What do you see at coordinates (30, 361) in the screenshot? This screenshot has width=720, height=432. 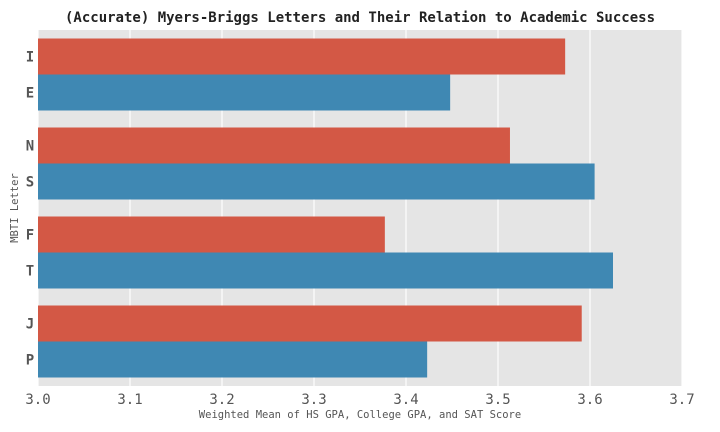 I see `y-tick-label-p: P` at bounding box center [30, 361].